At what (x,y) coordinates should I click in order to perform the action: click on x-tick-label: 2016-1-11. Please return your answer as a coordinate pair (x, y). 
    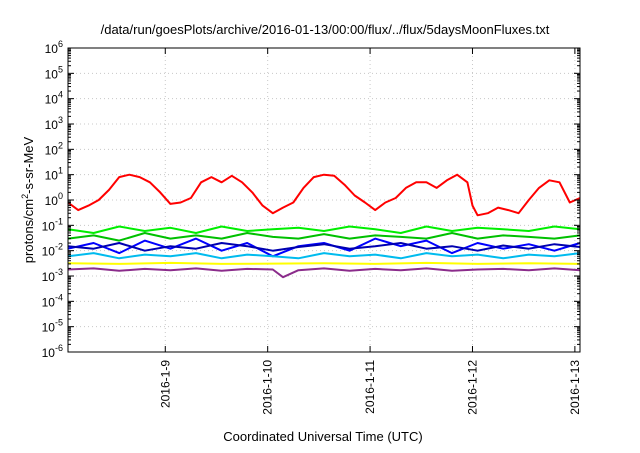
    Looking at the image, I should click on (370, 387).